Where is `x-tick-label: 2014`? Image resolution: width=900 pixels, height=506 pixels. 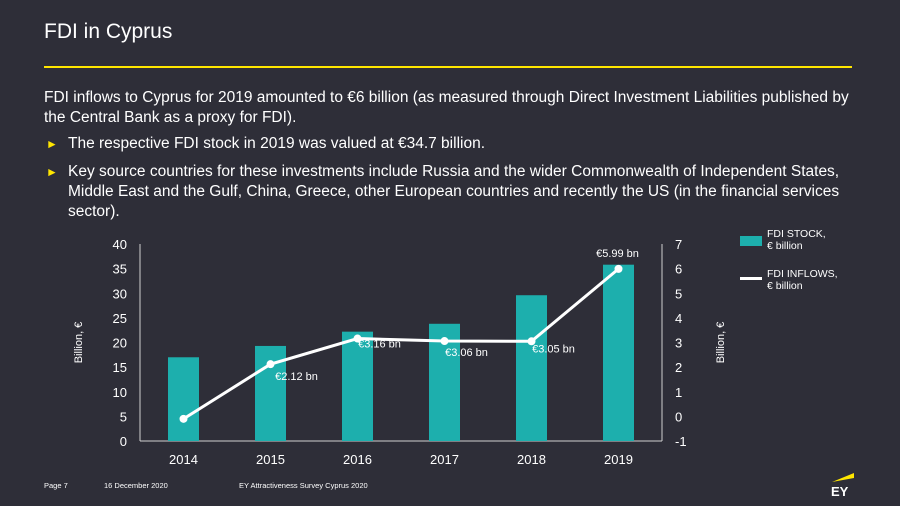 x-tick-label: 2014 is located at coordinates (183, 459).